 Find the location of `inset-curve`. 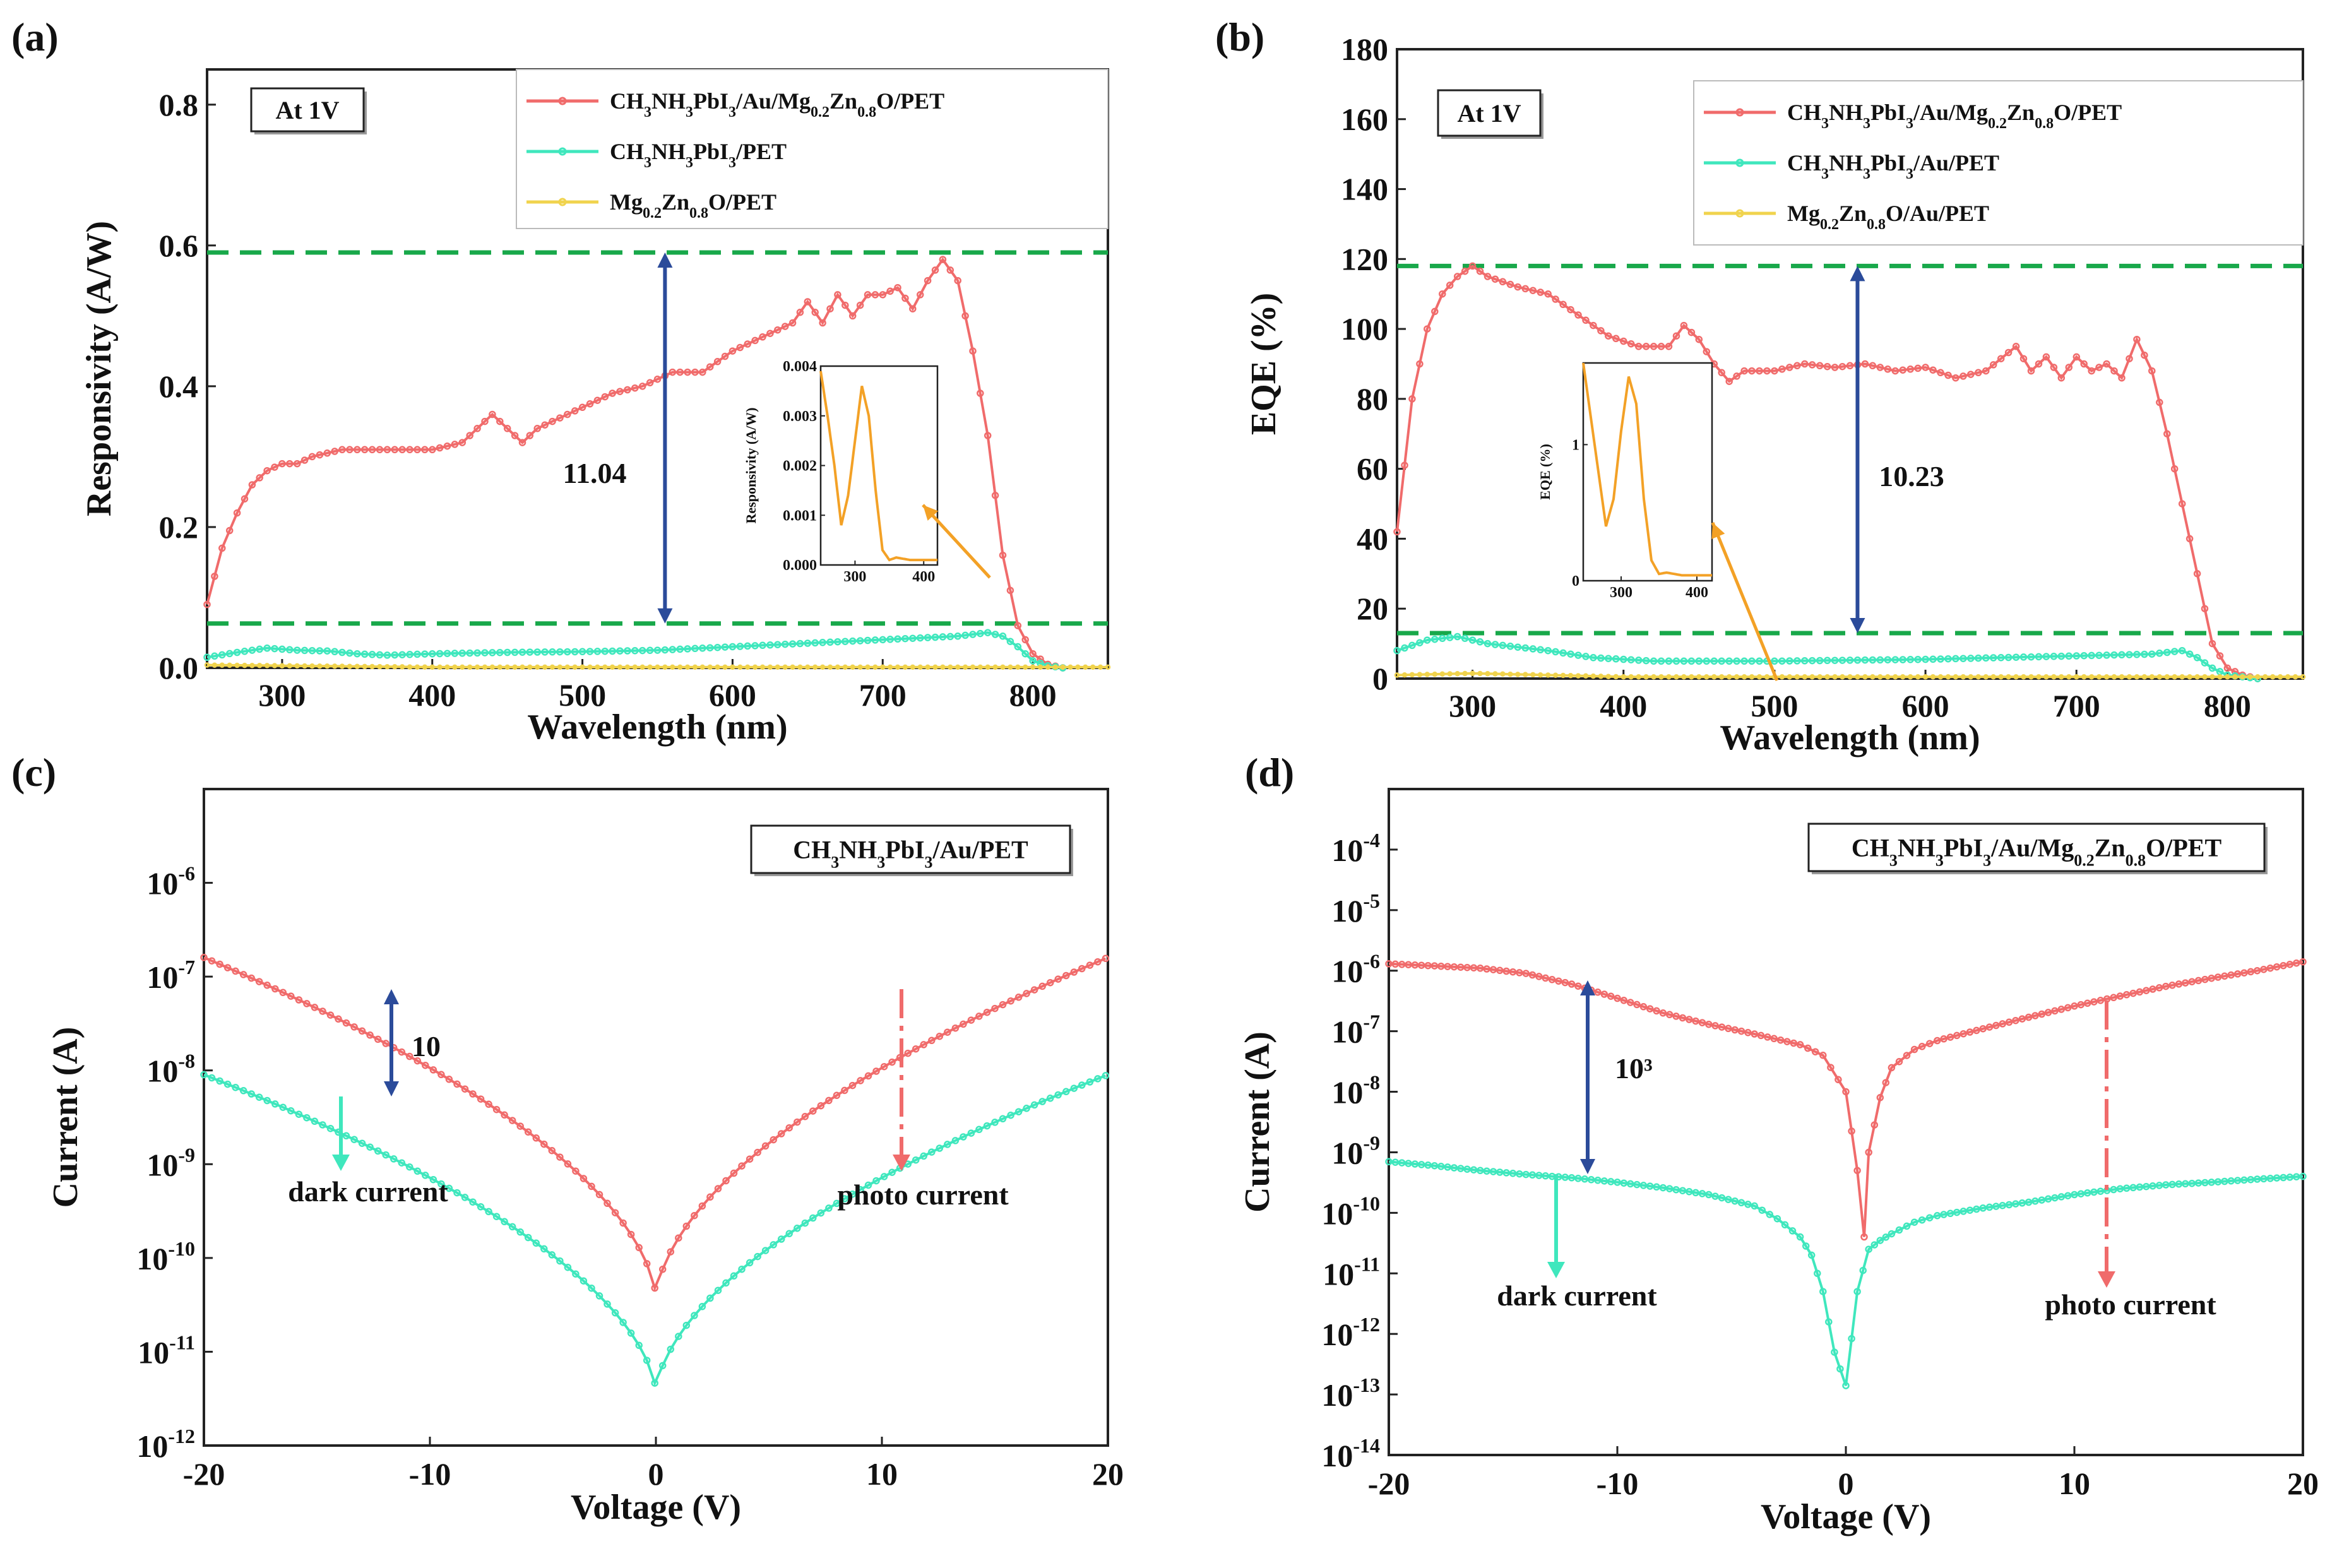

inset-curve is located at coordinates (1647, 469).